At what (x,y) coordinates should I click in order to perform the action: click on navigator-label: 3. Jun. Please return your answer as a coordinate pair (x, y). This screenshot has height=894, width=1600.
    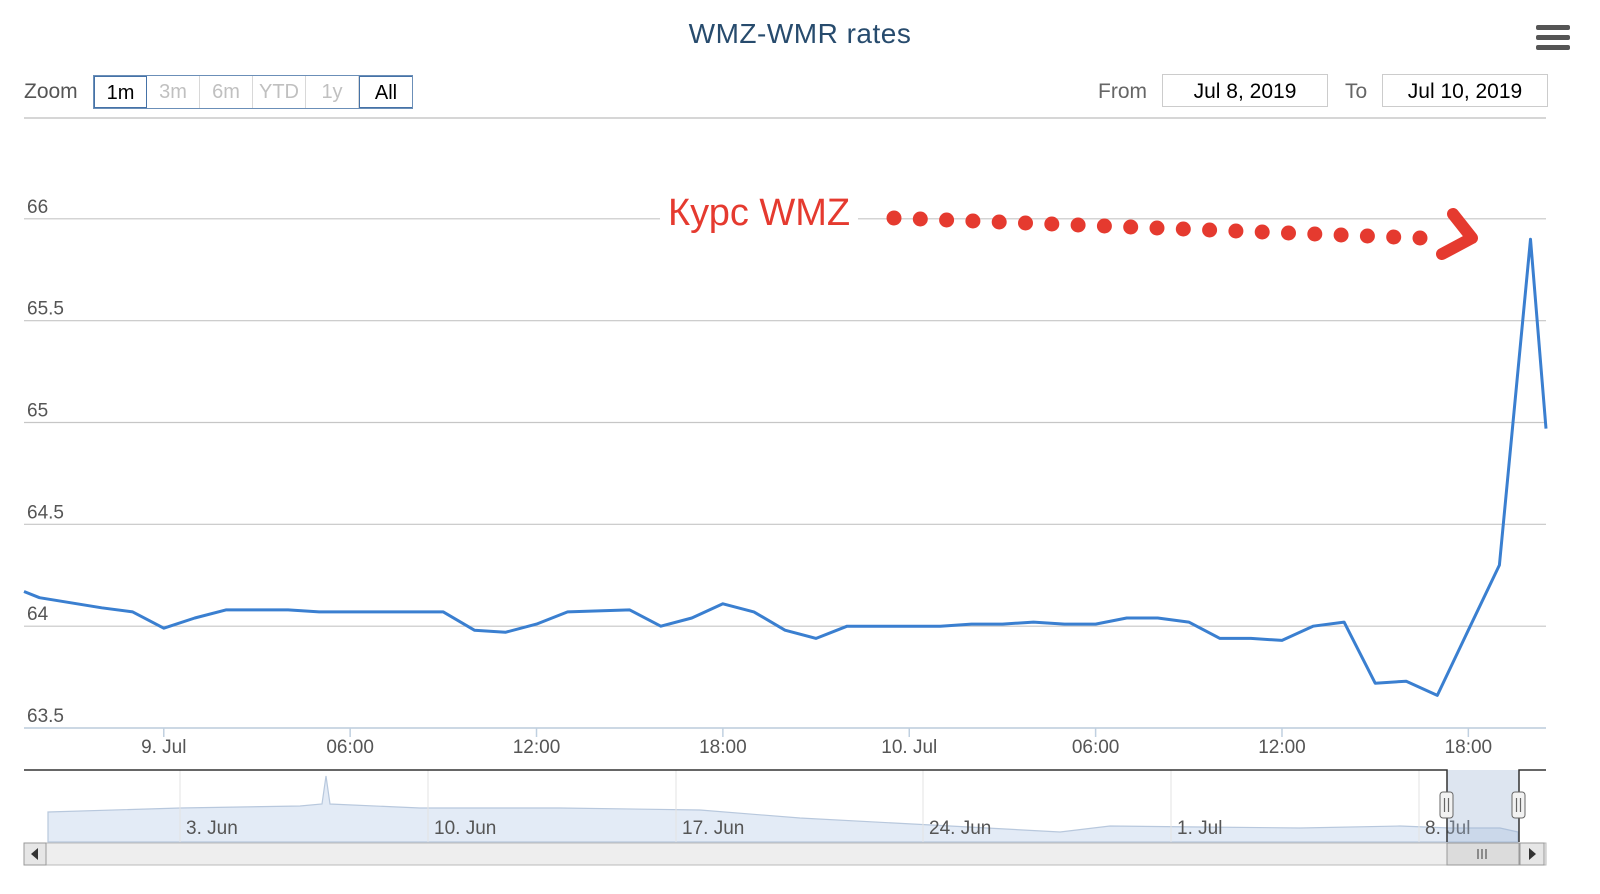
    Looking at the image, I should click on (212, 828).